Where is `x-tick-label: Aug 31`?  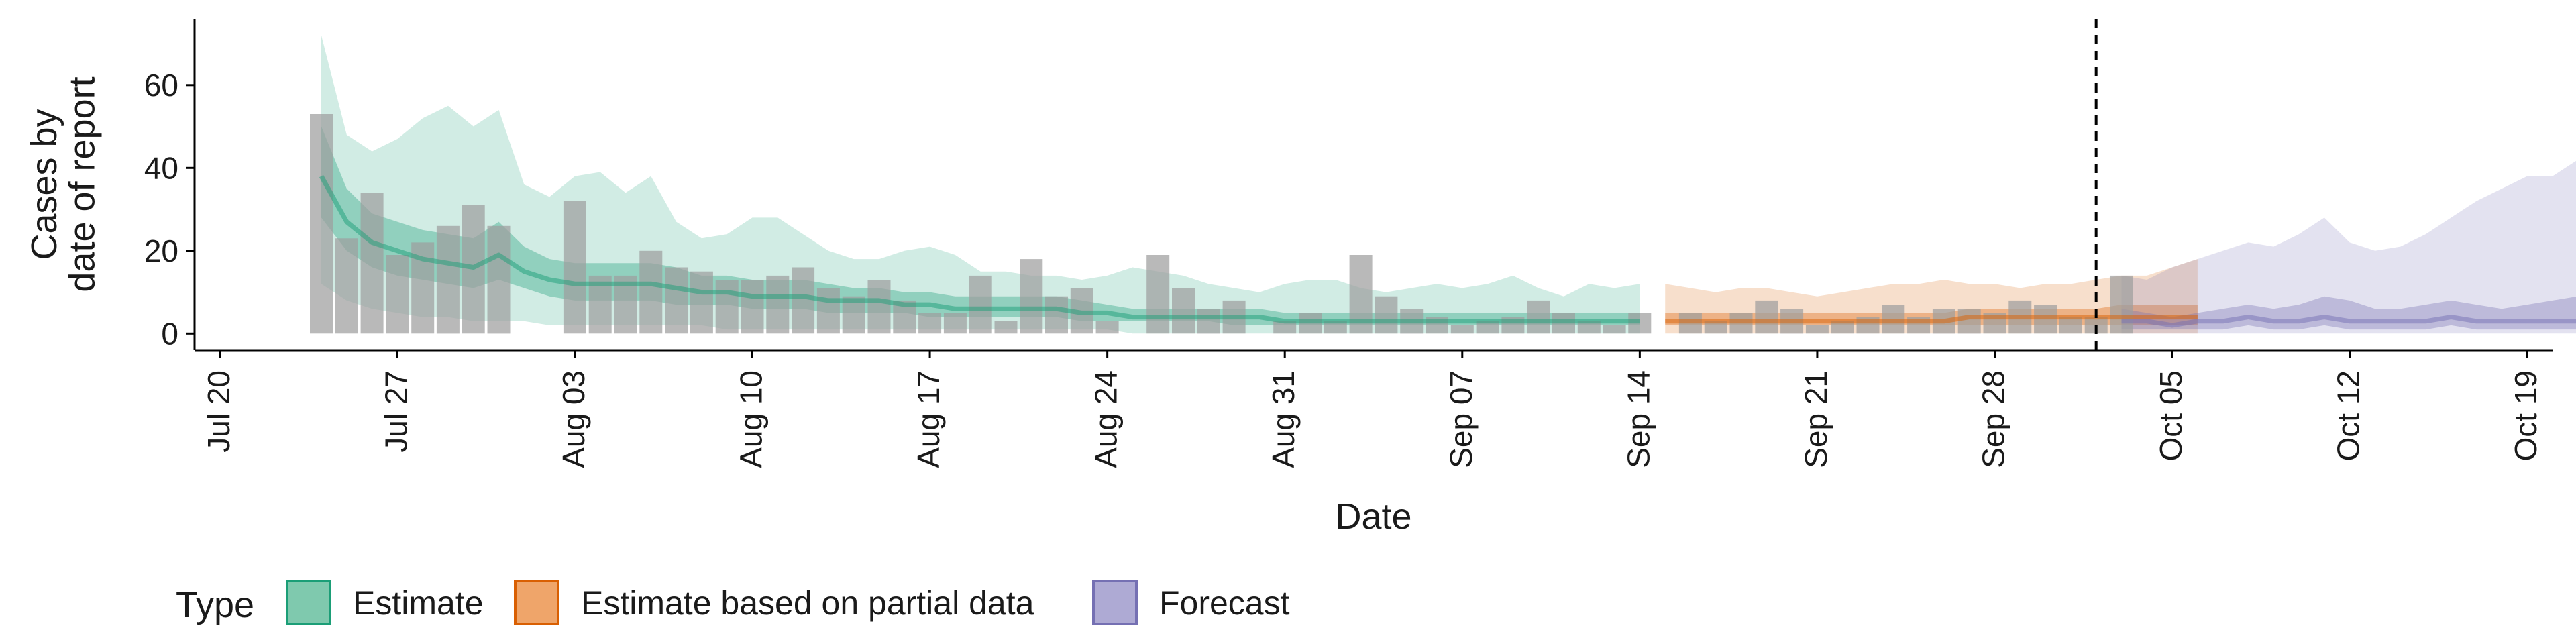
x-tick-label: Aug 31 is located at coordinates (1283, 419).